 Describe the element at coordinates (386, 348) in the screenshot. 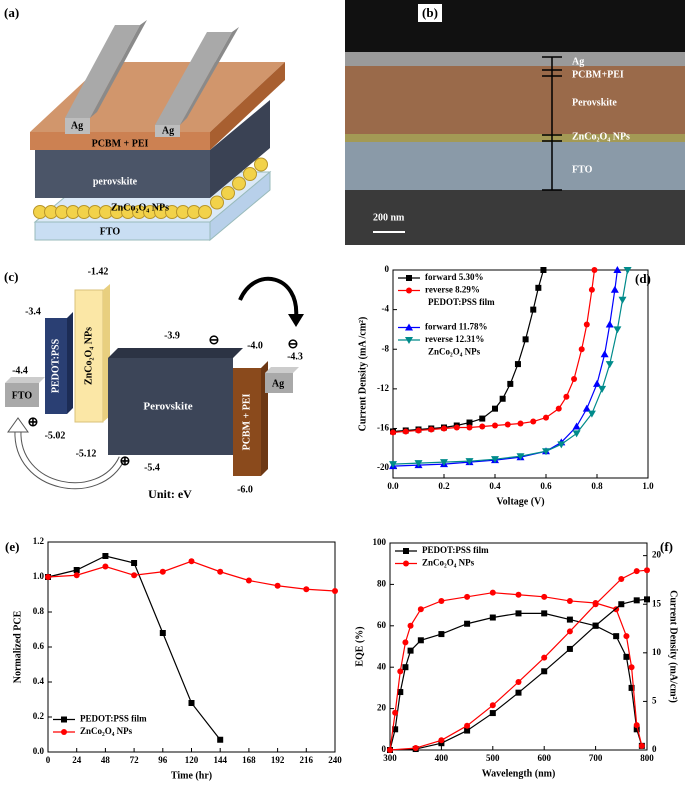

I see `y-tick-label: -8` at that location.